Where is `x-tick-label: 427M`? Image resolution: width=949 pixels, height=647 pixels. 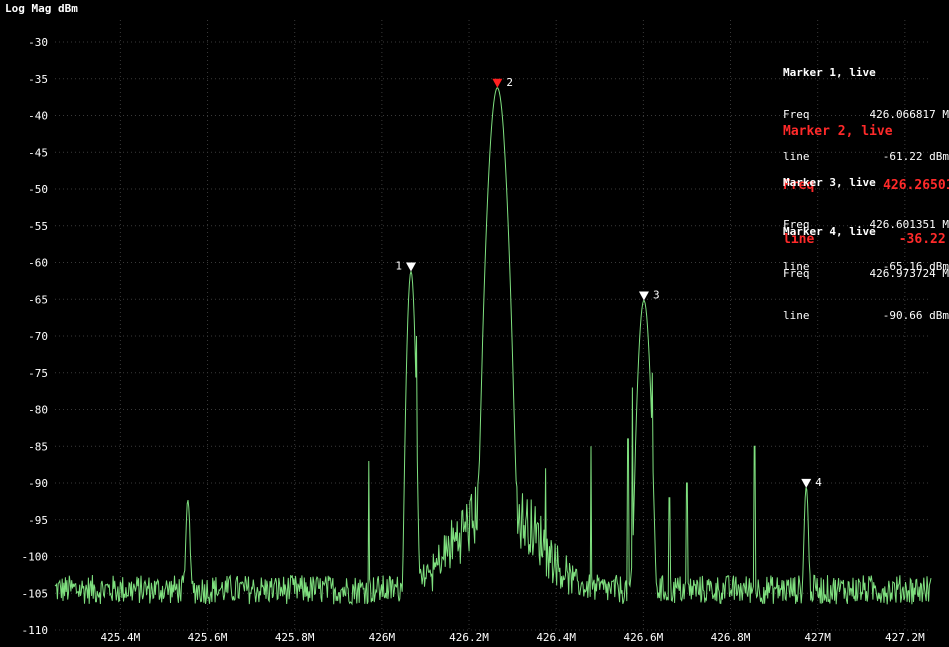
x-tick-label: 427M is located at coordinates (817, 637).